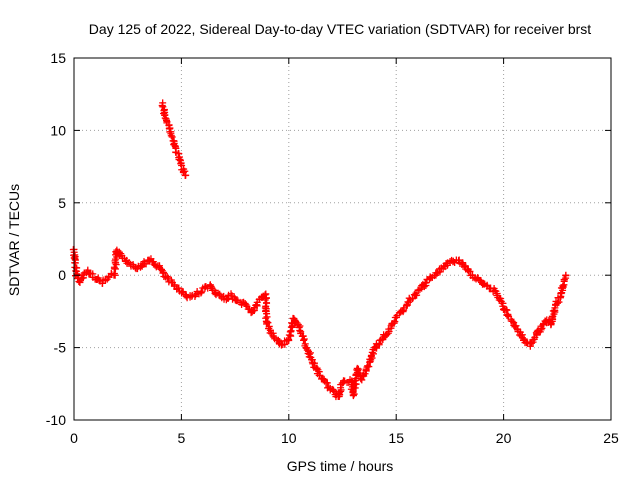  What do you see at coordinates (56, 420) in the screenshot?
I see `y-tick-label: -10` at bounding box center [56, 420].